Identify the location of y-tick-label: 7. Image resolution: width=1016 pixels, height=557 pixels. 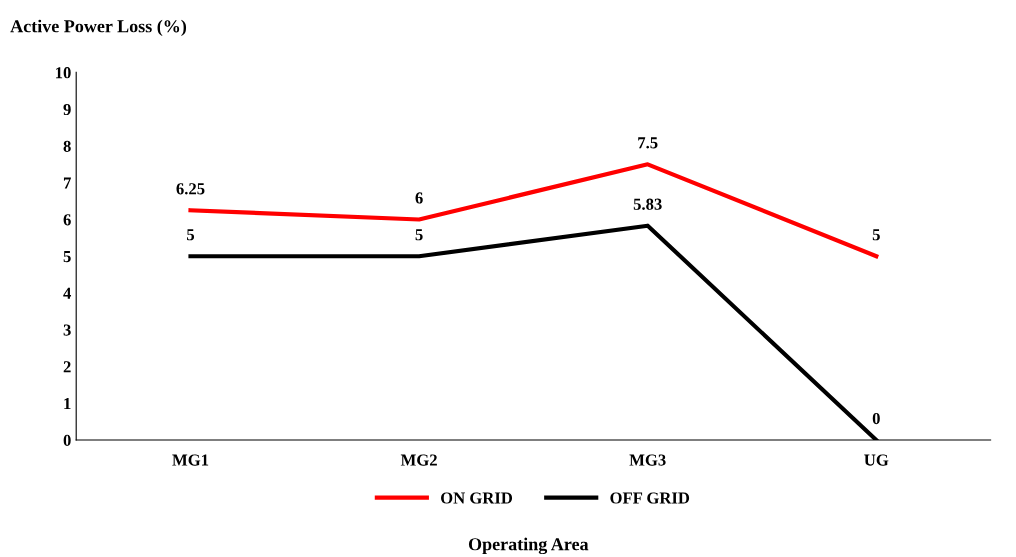
(67, 183).